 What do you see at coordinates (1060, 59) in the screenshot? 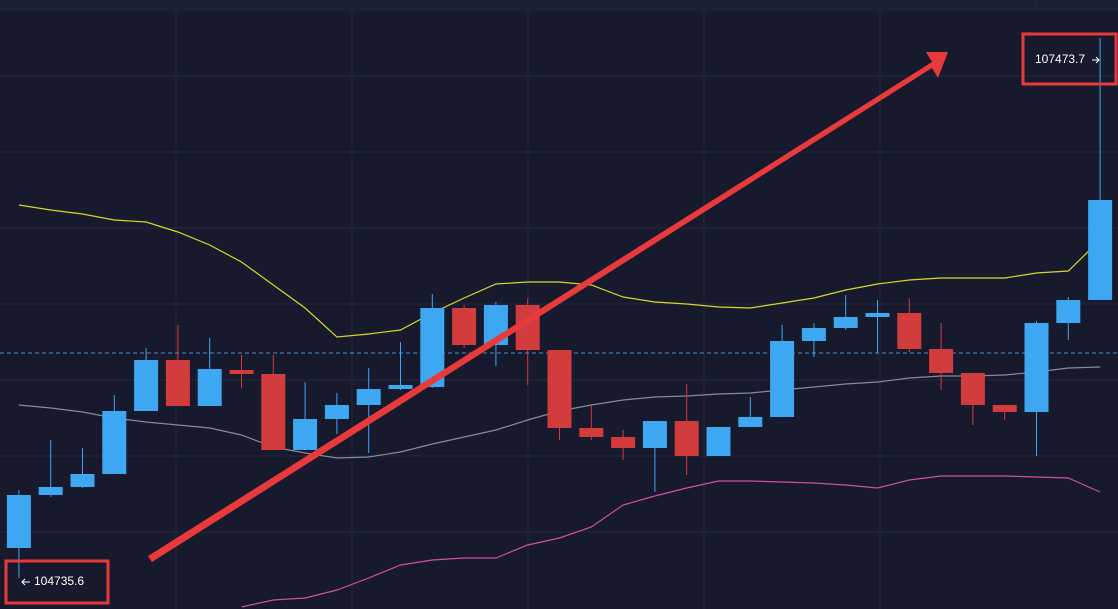
I see `high-label: 107473.7` at bounding box center [1060, 59].